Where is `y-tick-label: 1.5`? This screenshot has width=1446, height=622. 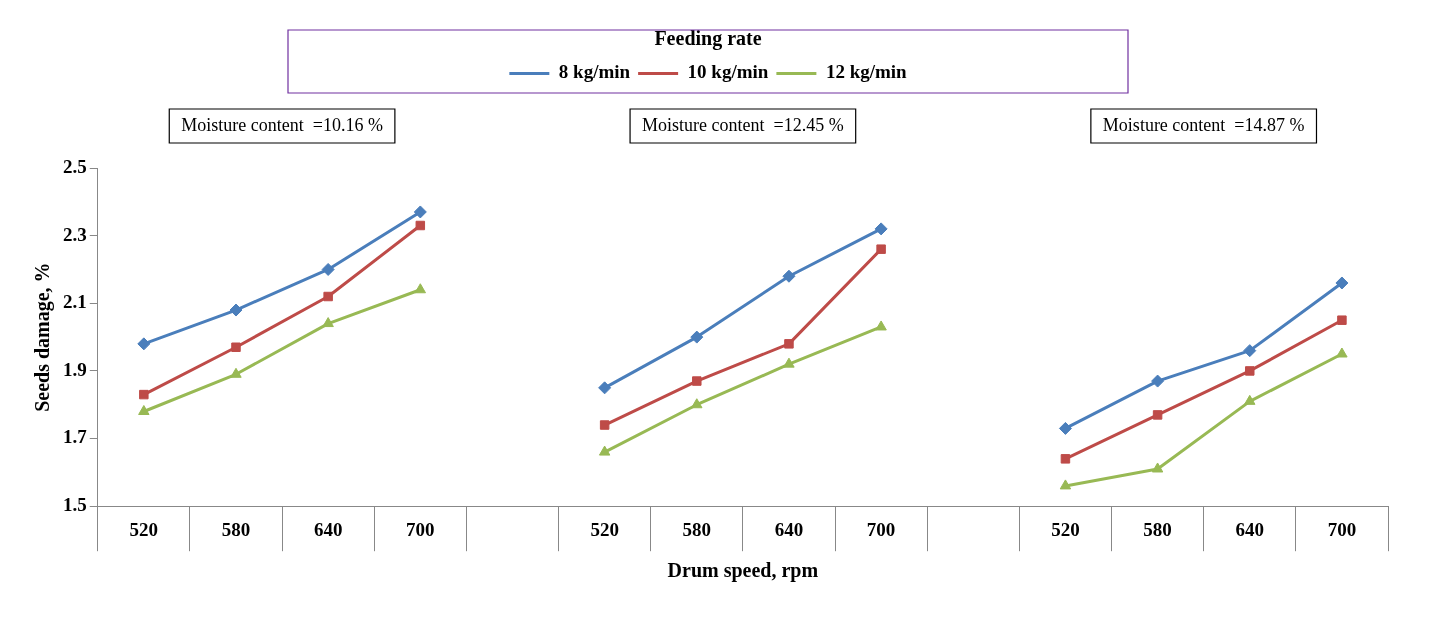 y-tick-label: 1.5 is located at coordinates (75, 505).